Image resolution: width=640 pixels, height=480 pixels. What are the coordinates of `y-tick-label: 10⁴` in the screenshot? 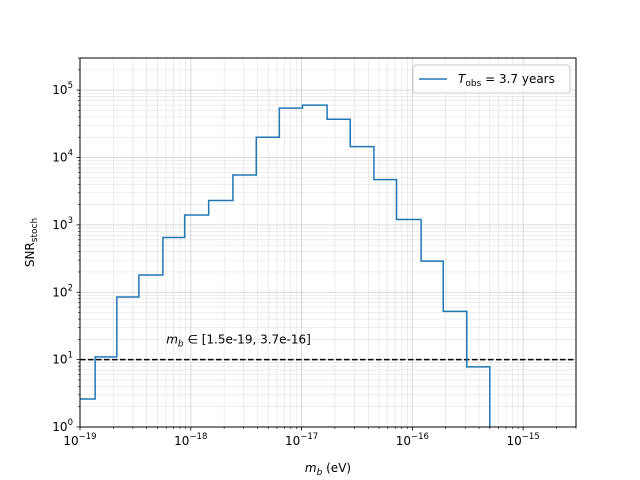 It's located at (62, 157).